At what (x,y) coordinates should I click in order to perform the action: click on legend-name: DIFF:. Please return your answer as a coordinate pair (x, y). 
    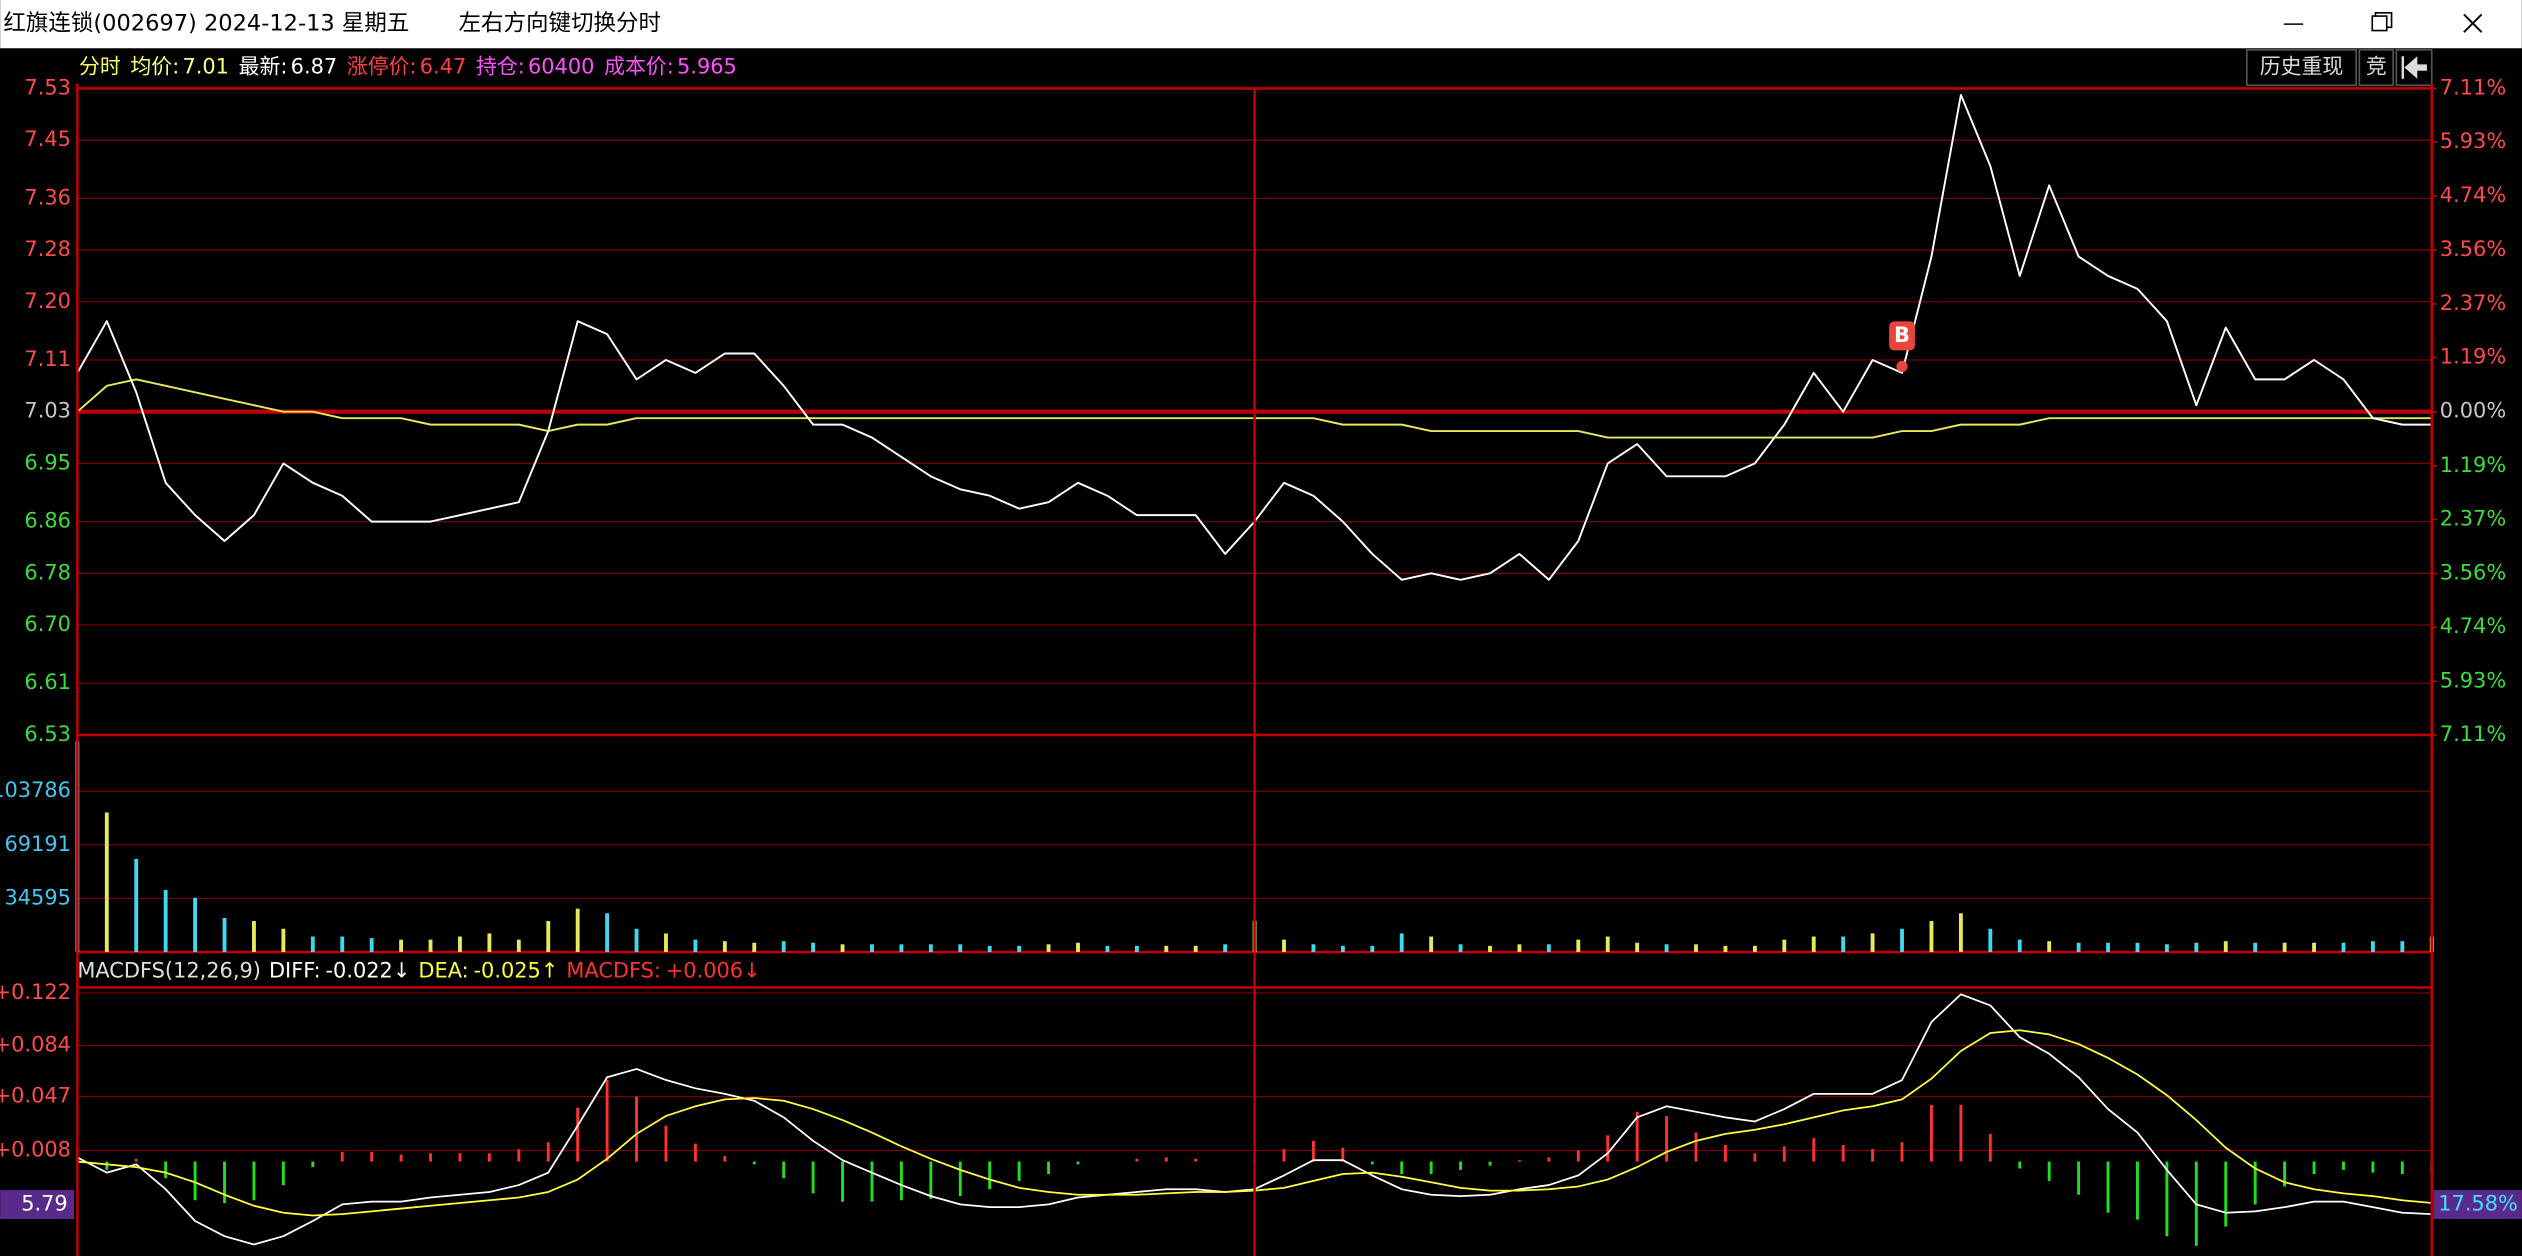
    Looking at the image, I should click on (295, 970).